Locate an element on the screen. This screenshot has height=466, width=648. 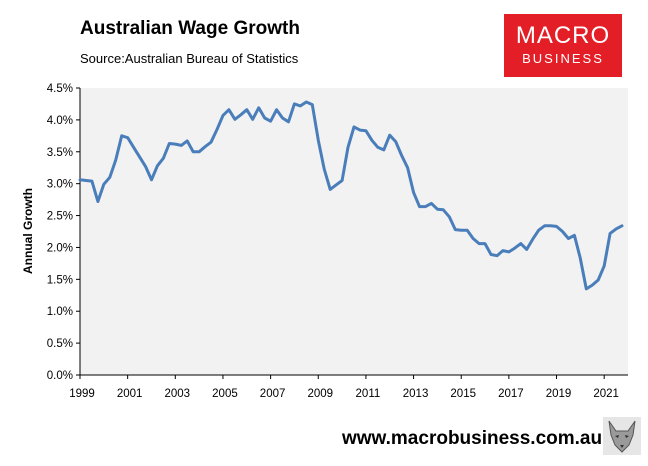
x-tick-label: 2011 is located at coordinates (368, 394).